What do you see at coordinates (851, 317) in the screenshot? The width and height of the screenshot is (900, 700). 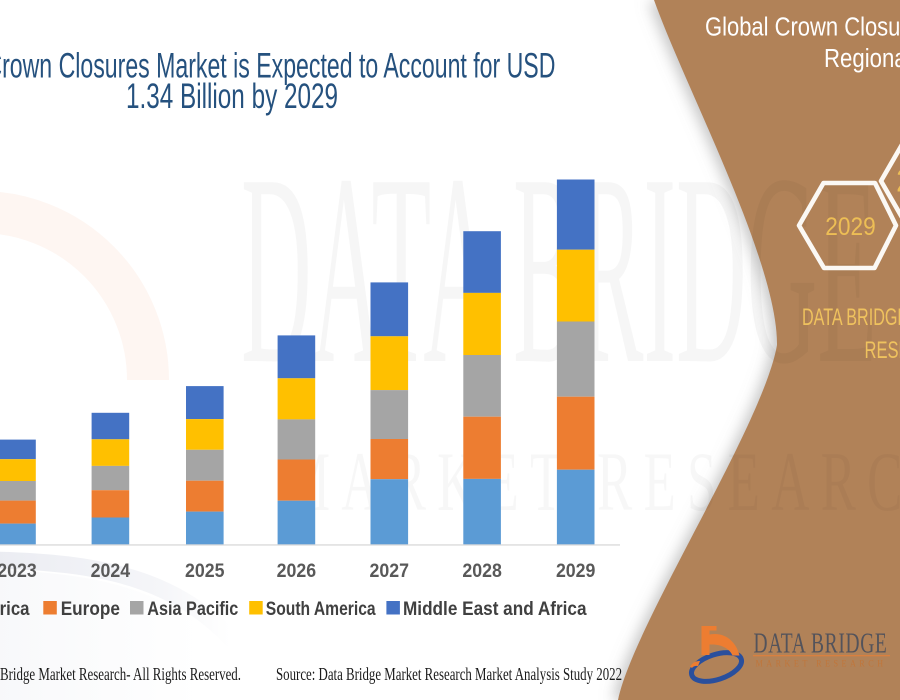 I see `svg-text: DATA BRIDGE MARKET` at bounding box center [851, 317].